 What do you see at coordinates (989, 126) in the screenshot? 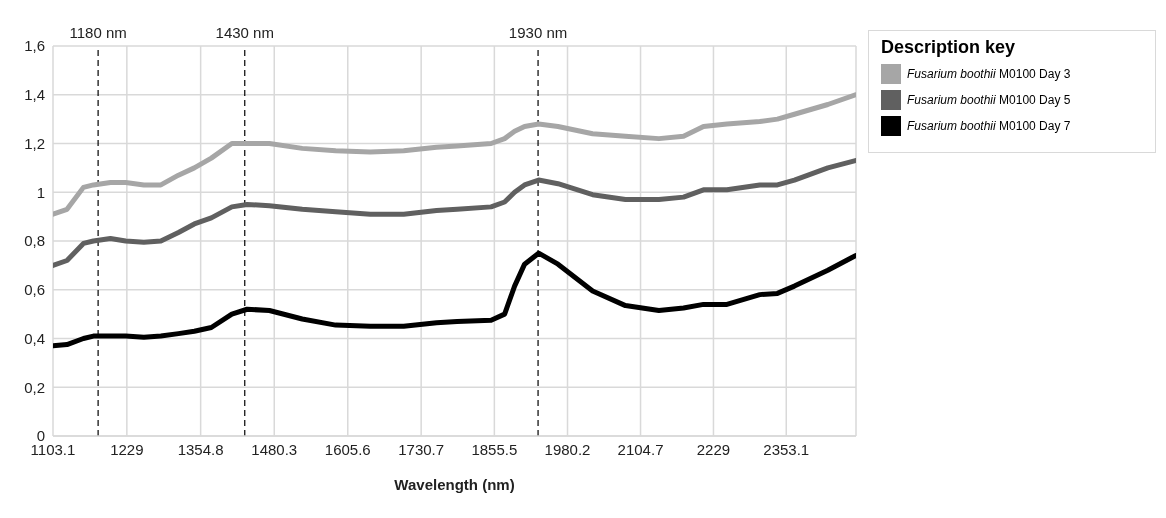
I see `legend-label: Fusarium boothii M0100 Day 7` at bounding box center [989, 126].